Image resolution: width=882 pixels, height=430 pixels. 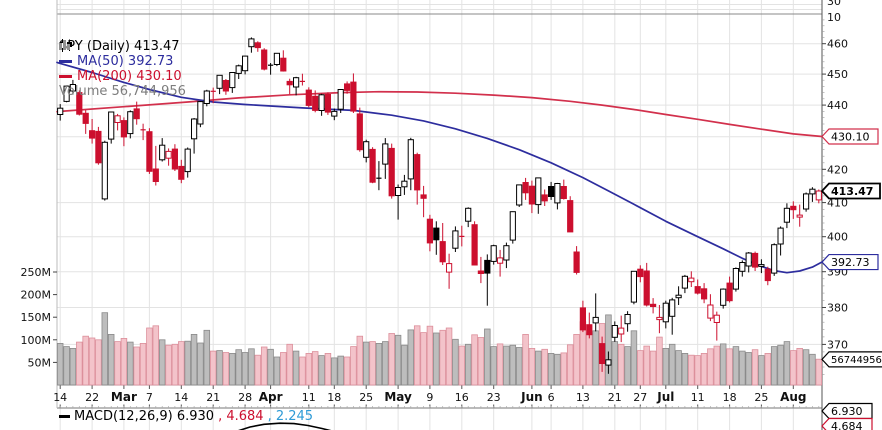 I want to click on macd-value-hist: , 2.245, so click(x=290, y=416).